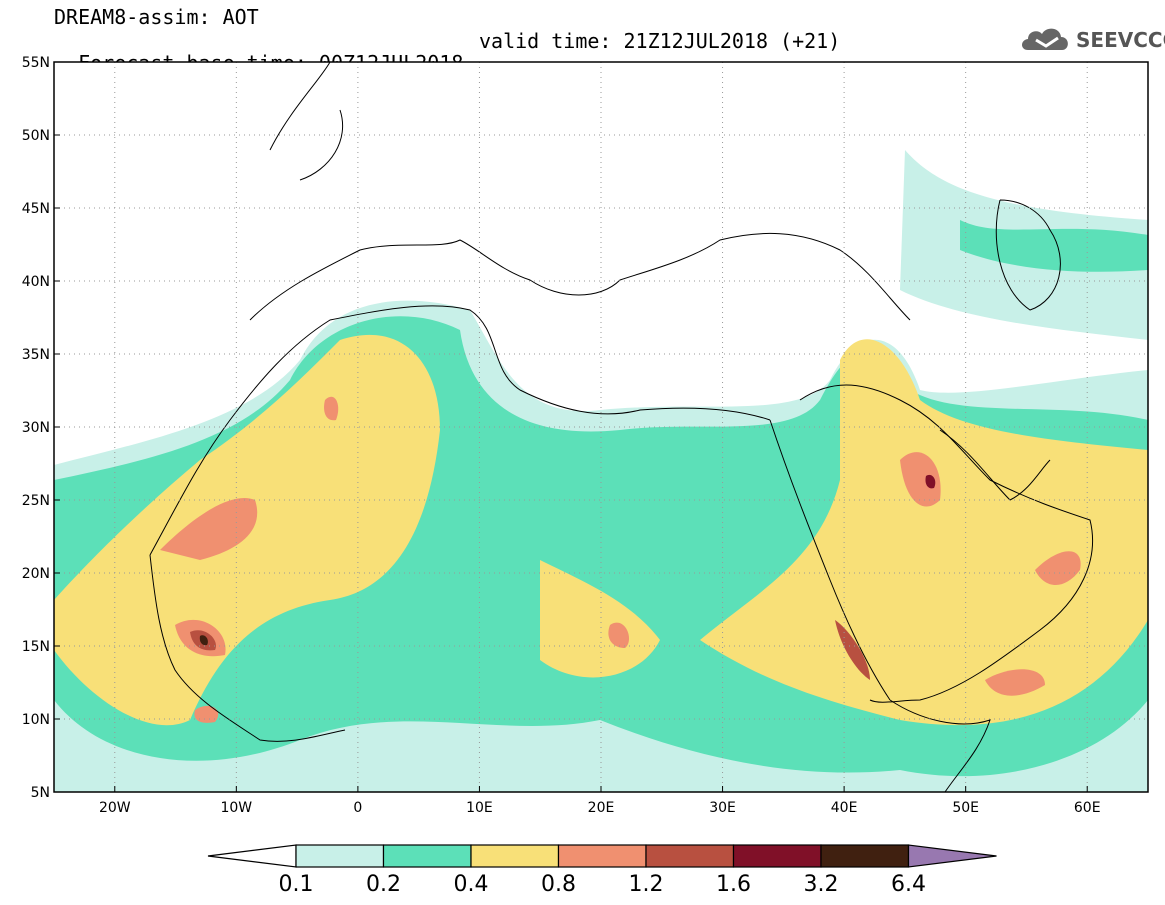 This screenshot has width=1165, height=905. What do you see at coordinates (203, 640) in the screenshot?
I see `aot-band-3.2` at bounding box center [203, 640].